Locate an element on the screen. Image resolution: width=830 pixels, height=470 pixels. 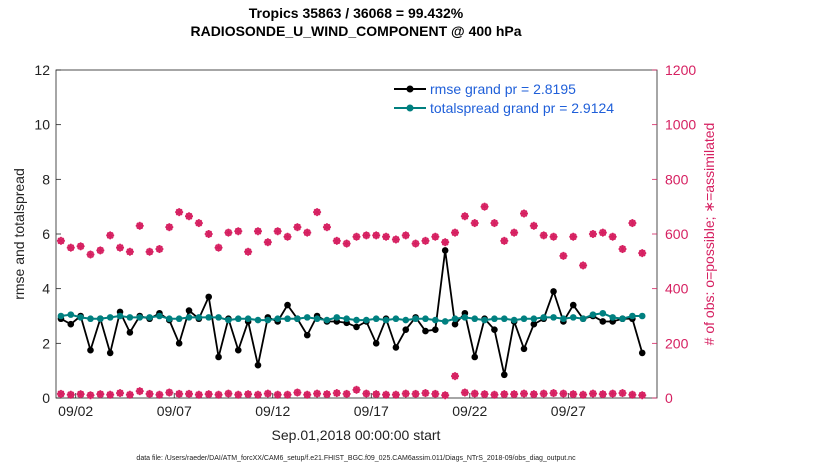
y-tick-label: 4 is located at coordinates (46, 289).